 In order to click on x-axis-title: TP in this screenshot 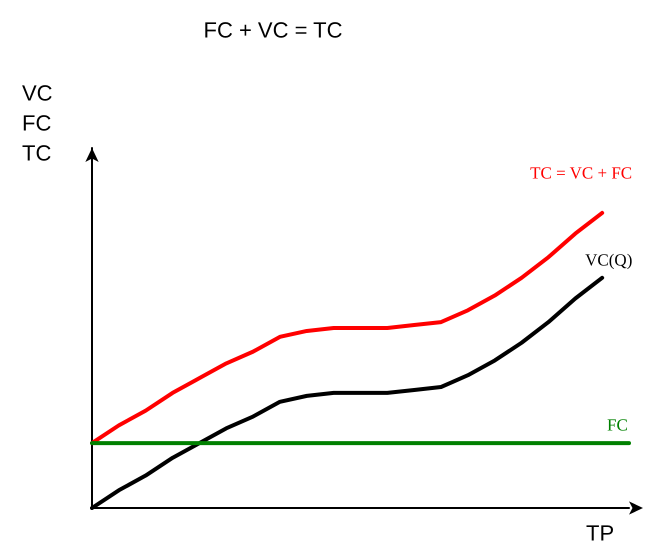, I will do `click(600, 533)`.